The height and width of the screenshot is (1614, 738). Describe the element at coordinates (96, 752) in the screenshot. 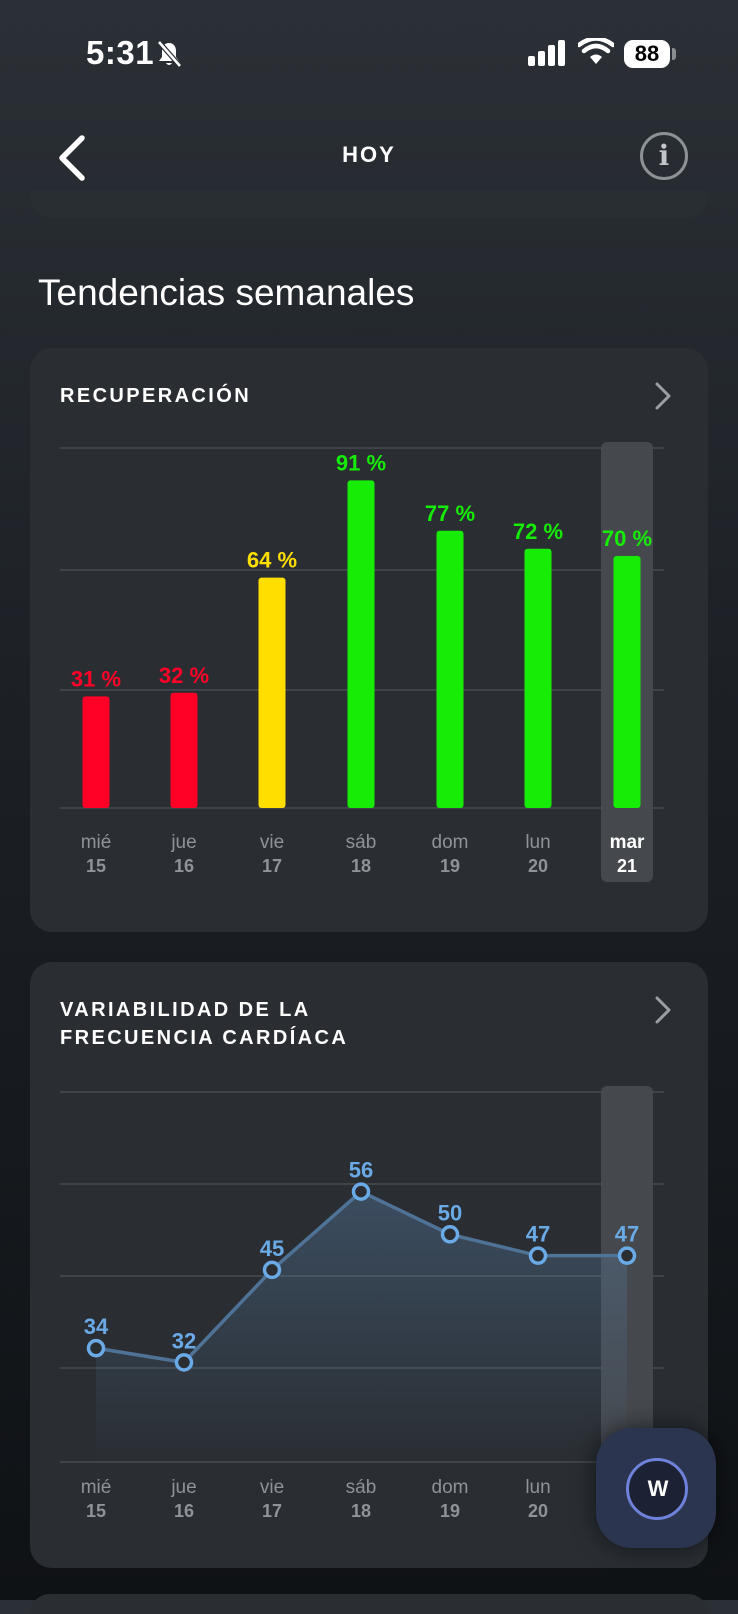

I see `bar-mié` at that location.